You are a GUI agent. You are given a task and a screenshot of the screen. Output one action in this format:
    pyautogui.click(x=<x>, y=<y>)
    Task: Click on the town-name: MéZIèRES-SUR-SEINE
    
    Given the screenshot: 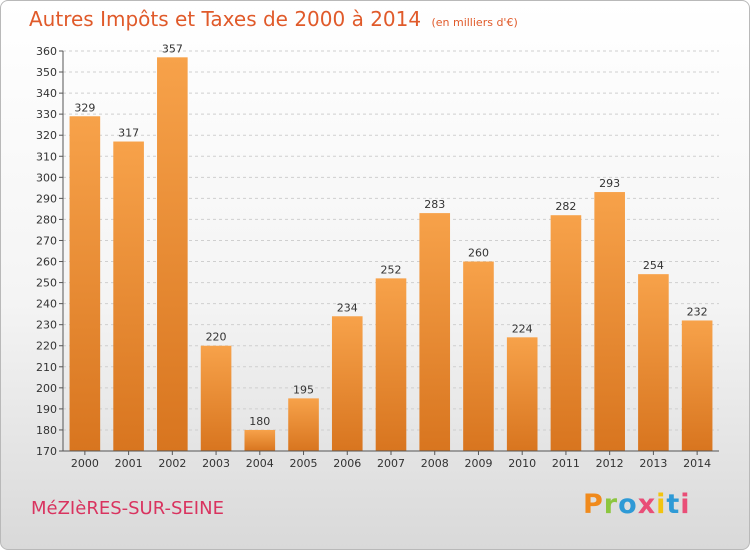 What is the action you would take?
    pyautogui.click(x=127, y=508)
    